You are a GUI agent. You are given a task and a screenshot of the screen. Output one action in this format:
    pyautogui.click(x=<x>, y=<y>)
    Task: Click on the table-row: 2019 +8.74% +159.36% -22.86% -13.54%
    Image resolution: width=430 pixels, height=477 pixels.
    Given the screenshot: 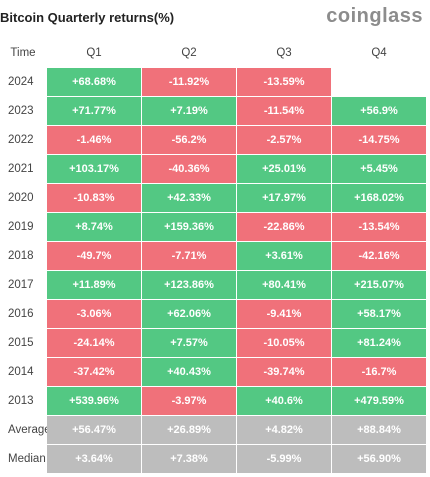 What is the action you would take?
    pyautogui.click(x=214, y=227)
    